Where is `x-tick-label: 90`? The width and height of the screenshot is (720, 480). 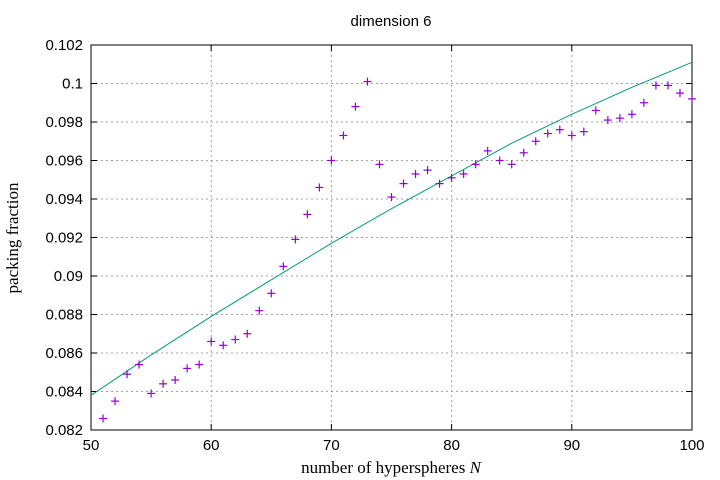
x-tick-label: 90 is located at coordinates (571, 445).